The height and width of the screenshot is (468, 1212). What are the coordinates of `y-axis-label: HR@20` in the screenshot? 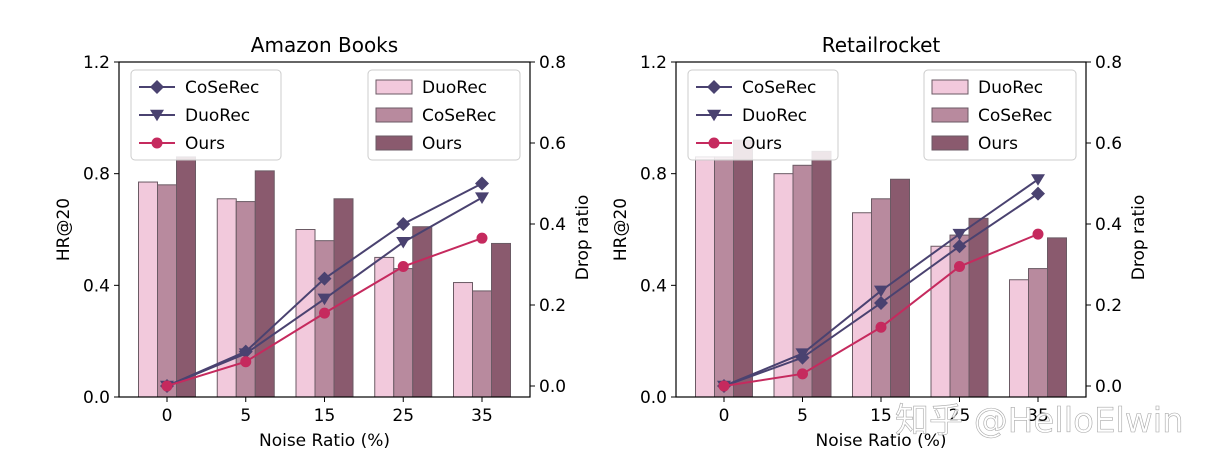 It's located at (621, 229).